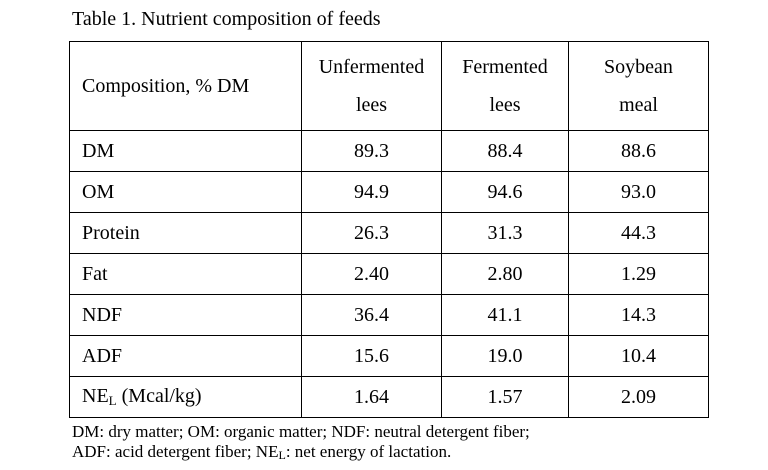  Describe the element at coordinates (226, 19) in the screenshot. I see `table-caption: Table 1. Nutrient composition of feeds` at that location.